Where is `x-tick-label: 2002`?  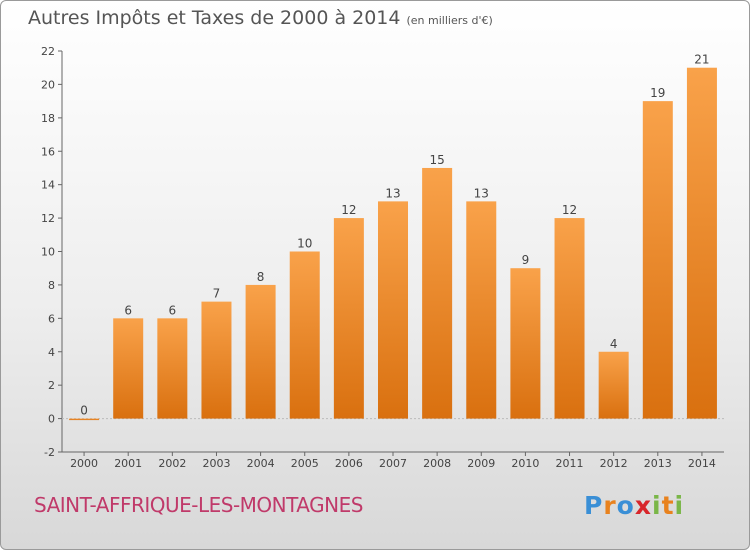 x-tick-label: 2002 is located at coordinates (172, 463).